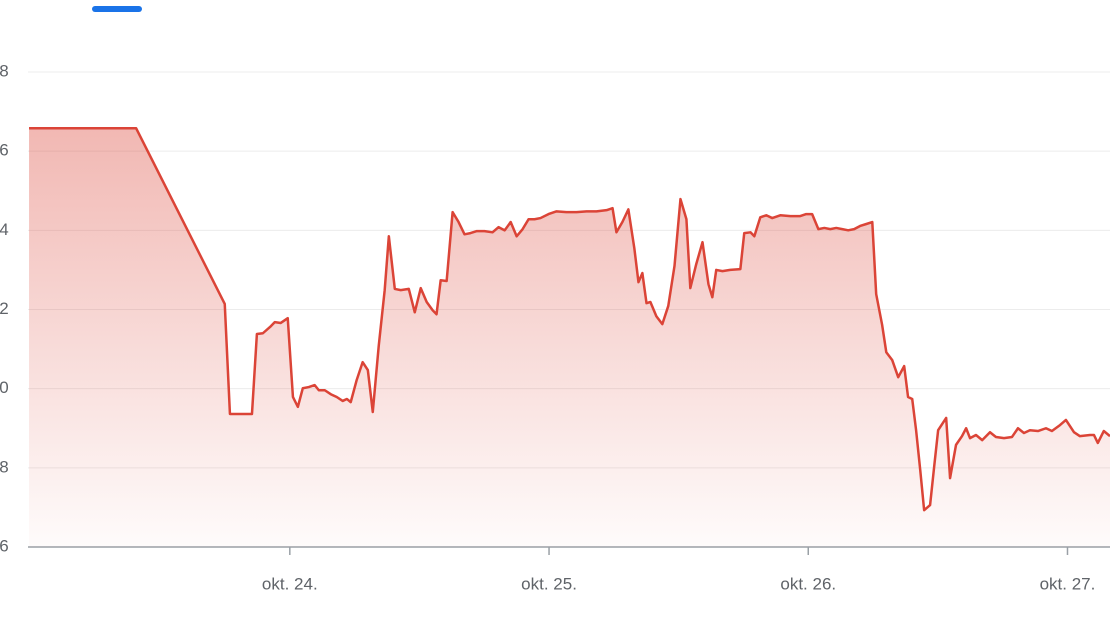 This screenshot has width=1110, height=624. Describe the element at coordinates (1068, 583) in the screenshot. I see `x-tick-label: okt. 27.` at that location.